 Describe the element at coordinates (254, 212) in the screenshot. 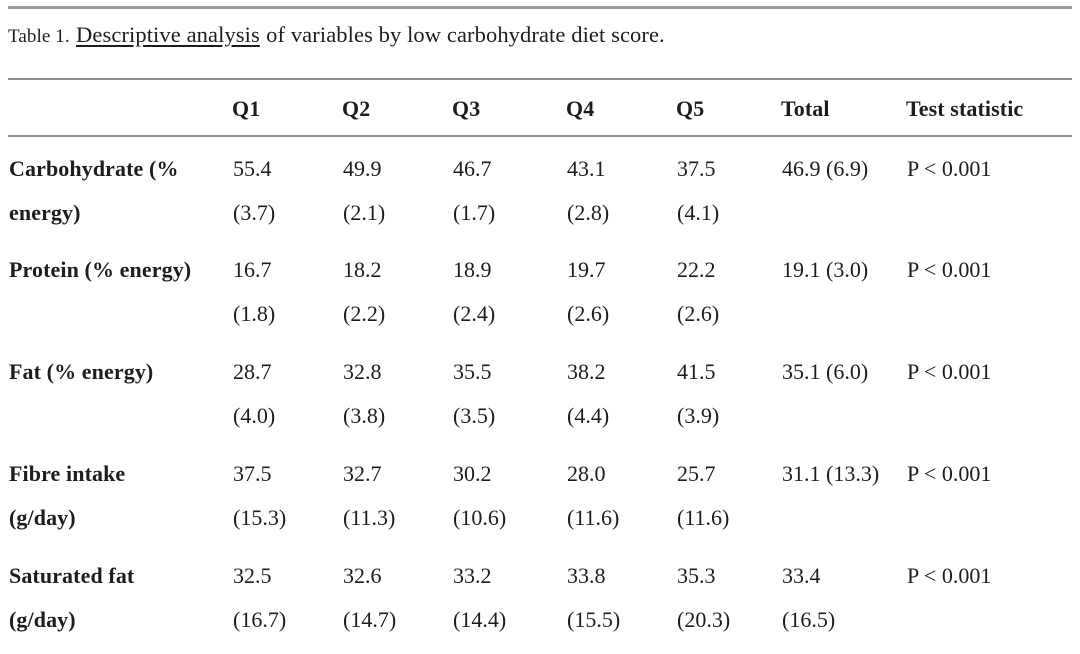

I see `cell-sd: (3.7)` at that location.